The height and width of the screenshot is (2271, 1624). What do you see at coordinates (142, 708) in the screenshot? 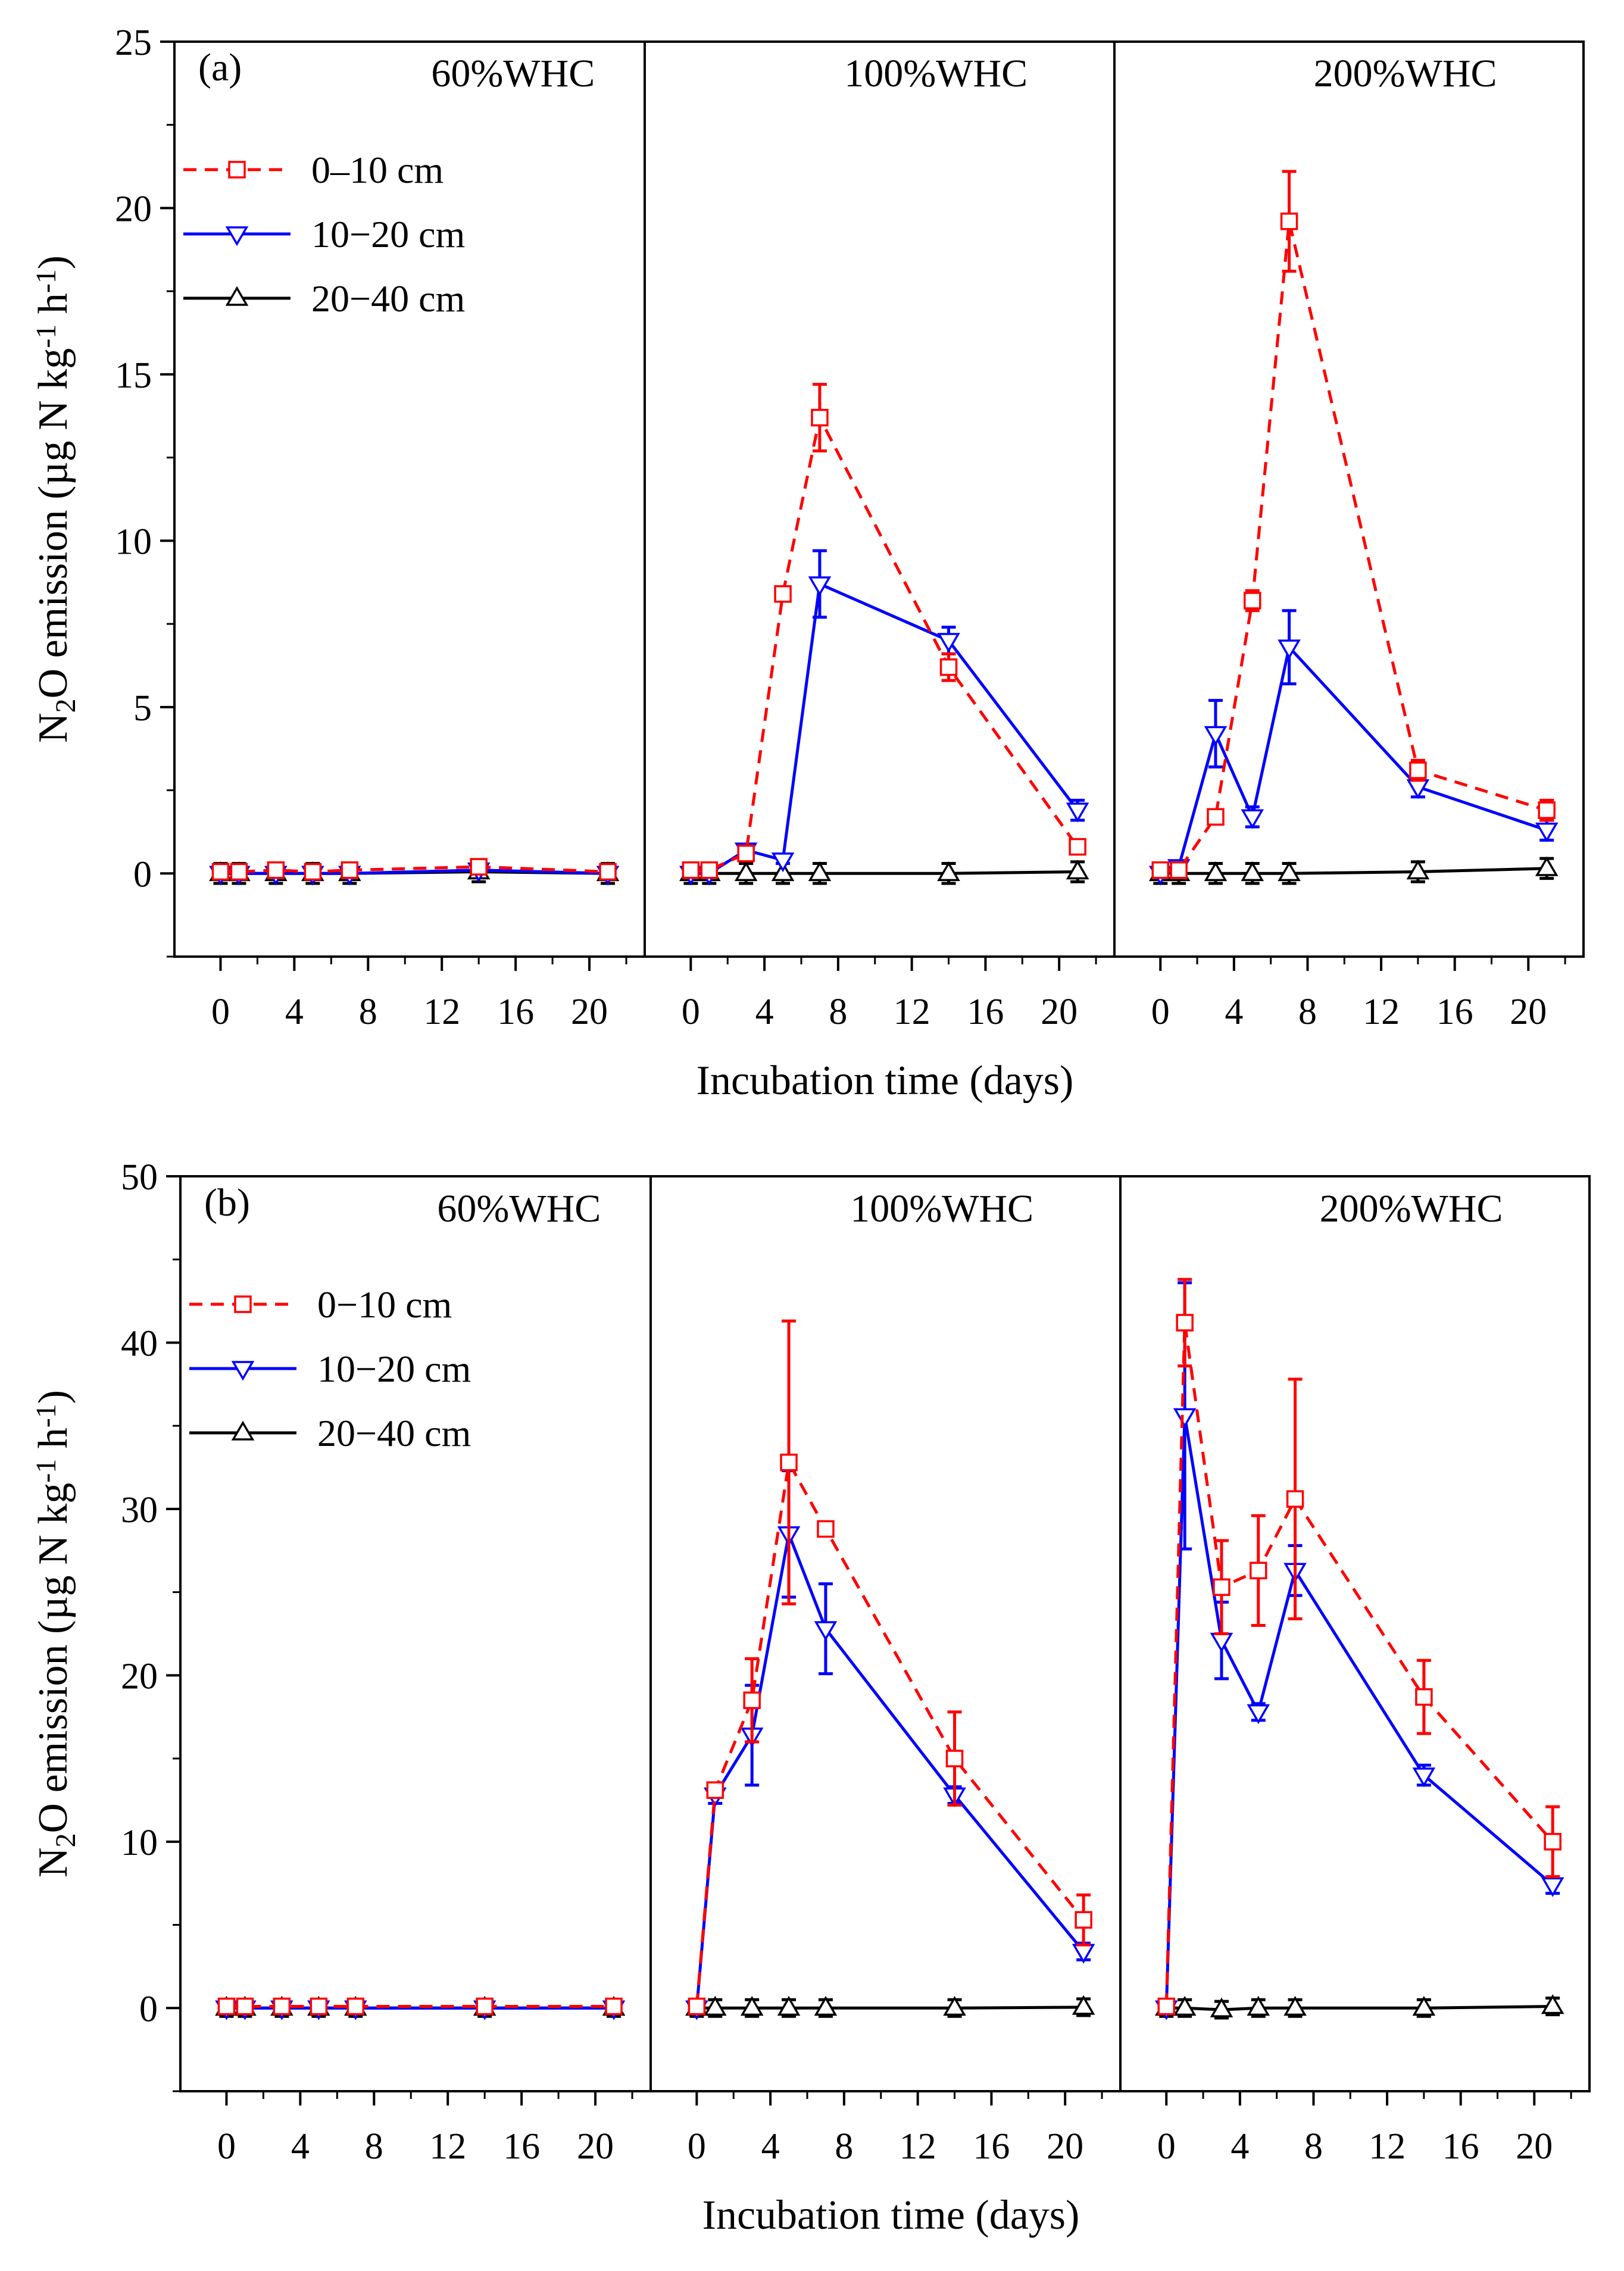
I see `y-tick-label: 5` at bounding box center [142, 708].